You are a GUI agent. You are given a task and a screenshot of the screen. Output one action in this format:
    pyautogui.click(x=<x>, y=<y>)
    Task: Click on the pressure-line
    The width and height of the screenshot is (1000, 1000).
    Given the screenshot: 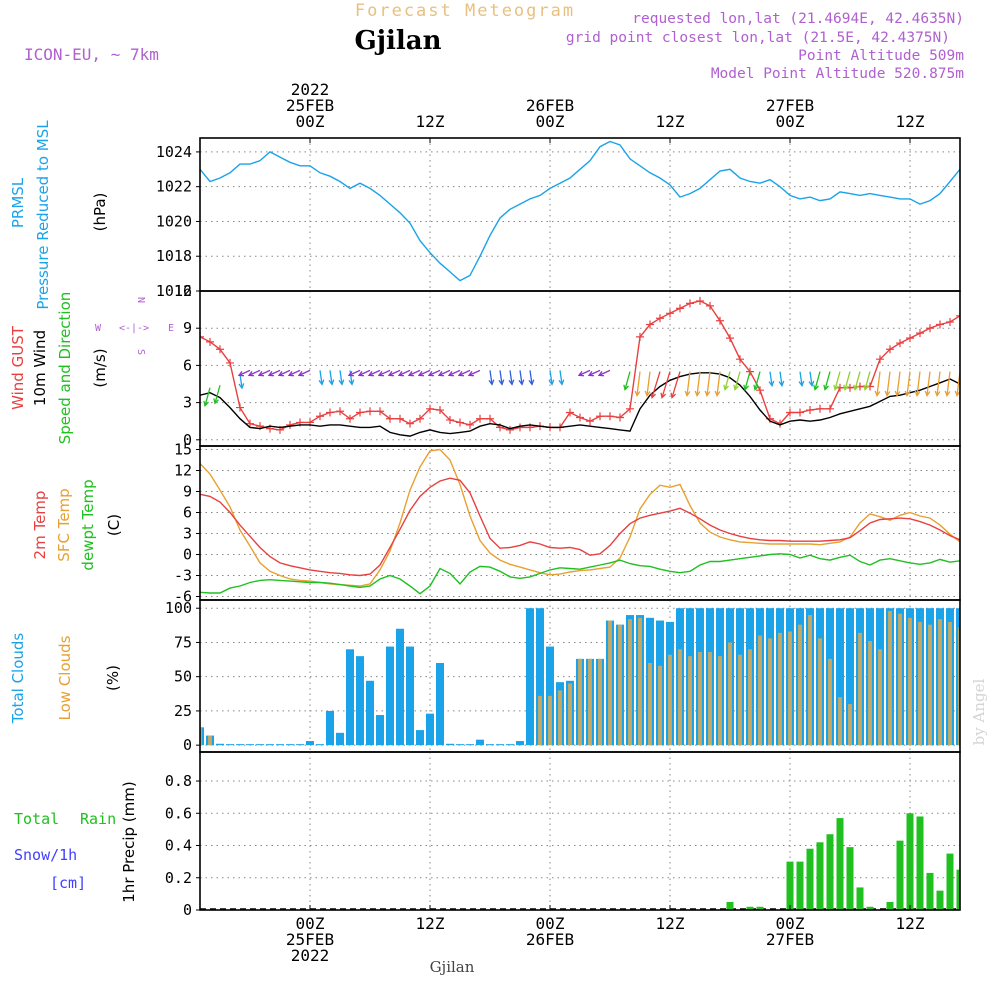 What is the action you would take?
    pyautogui.click(x=580, y=211)
    